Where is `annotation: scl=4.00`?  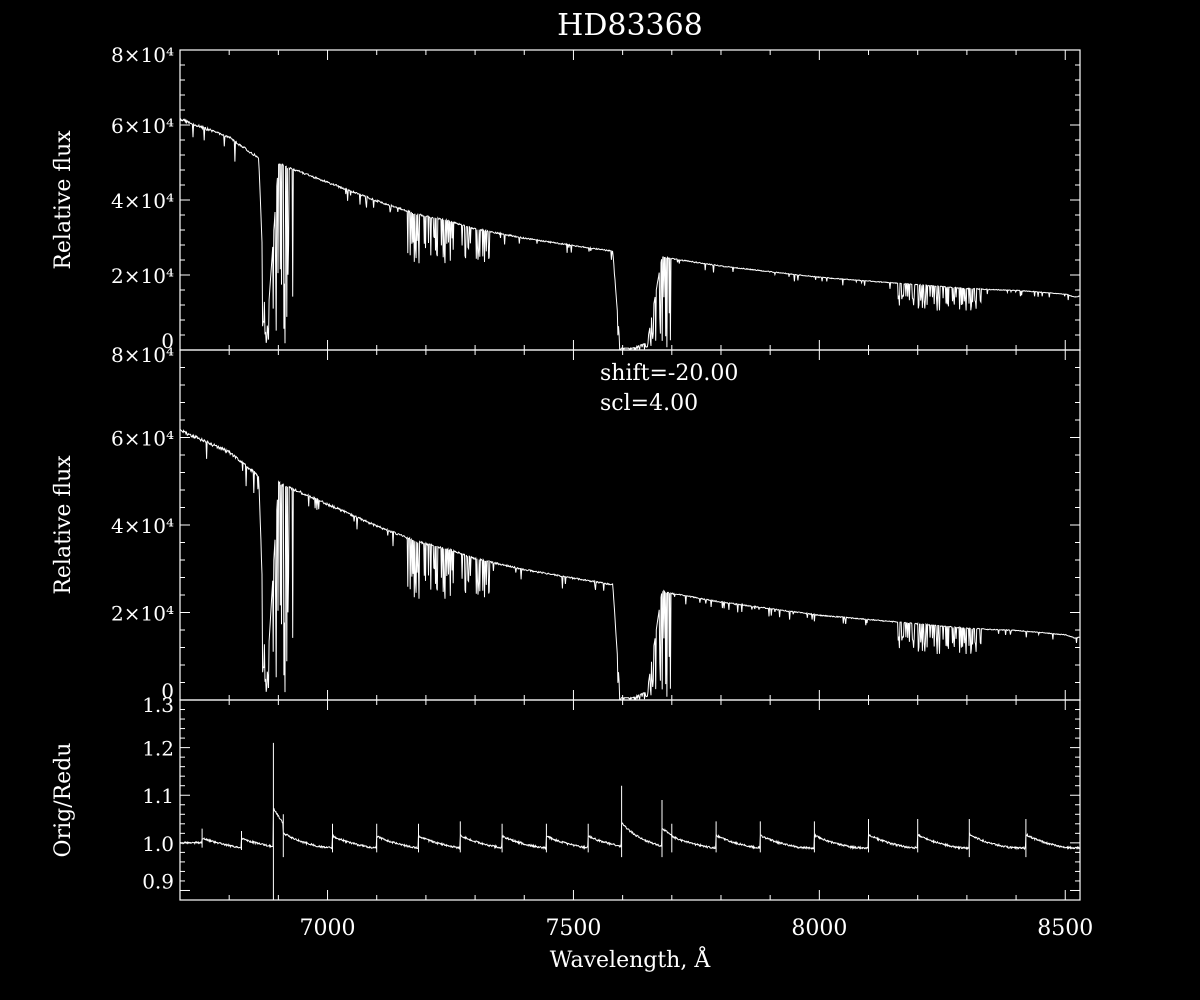 annotation: scl=4.00 is located at coordinates (649, 403).